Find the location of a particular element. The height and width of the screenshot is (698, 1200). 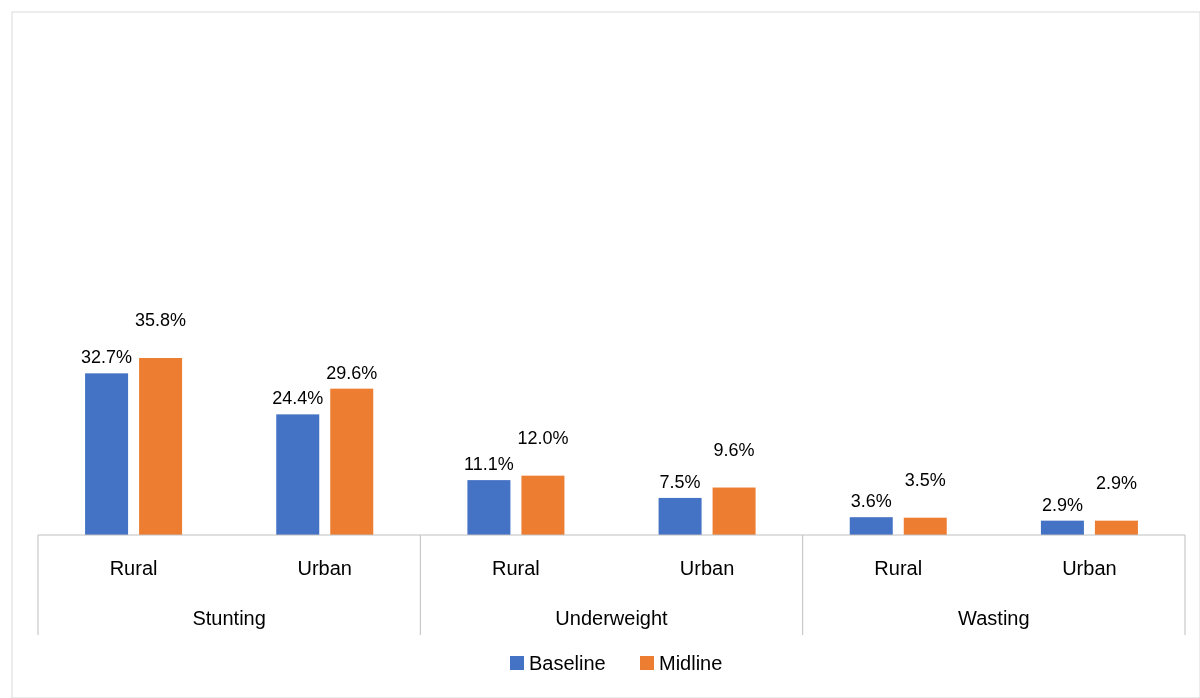

legend-label: Baseline is located at coordinates (567, 663).